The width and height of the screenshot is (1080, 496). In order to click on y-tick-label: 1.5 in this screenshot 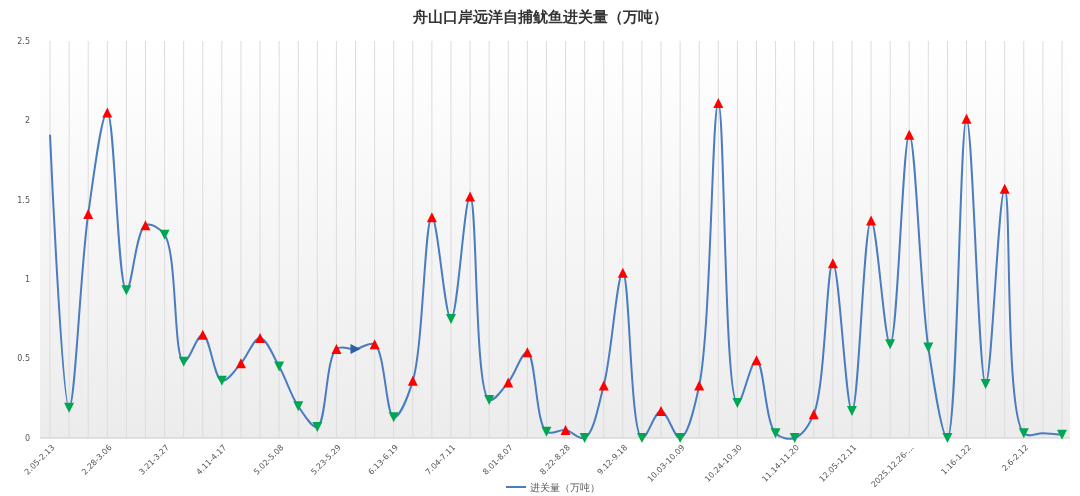, I will do `click(23, 200)`.